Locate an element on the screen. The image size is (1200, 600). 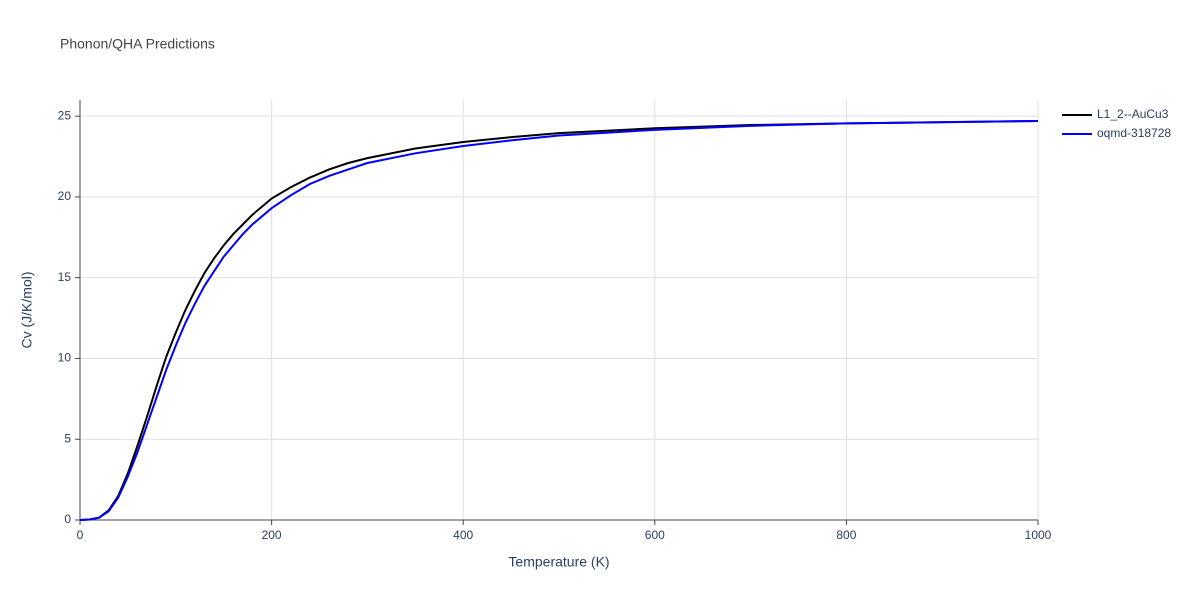
x-tick-label: 600 is located at coordinates (655, 535).